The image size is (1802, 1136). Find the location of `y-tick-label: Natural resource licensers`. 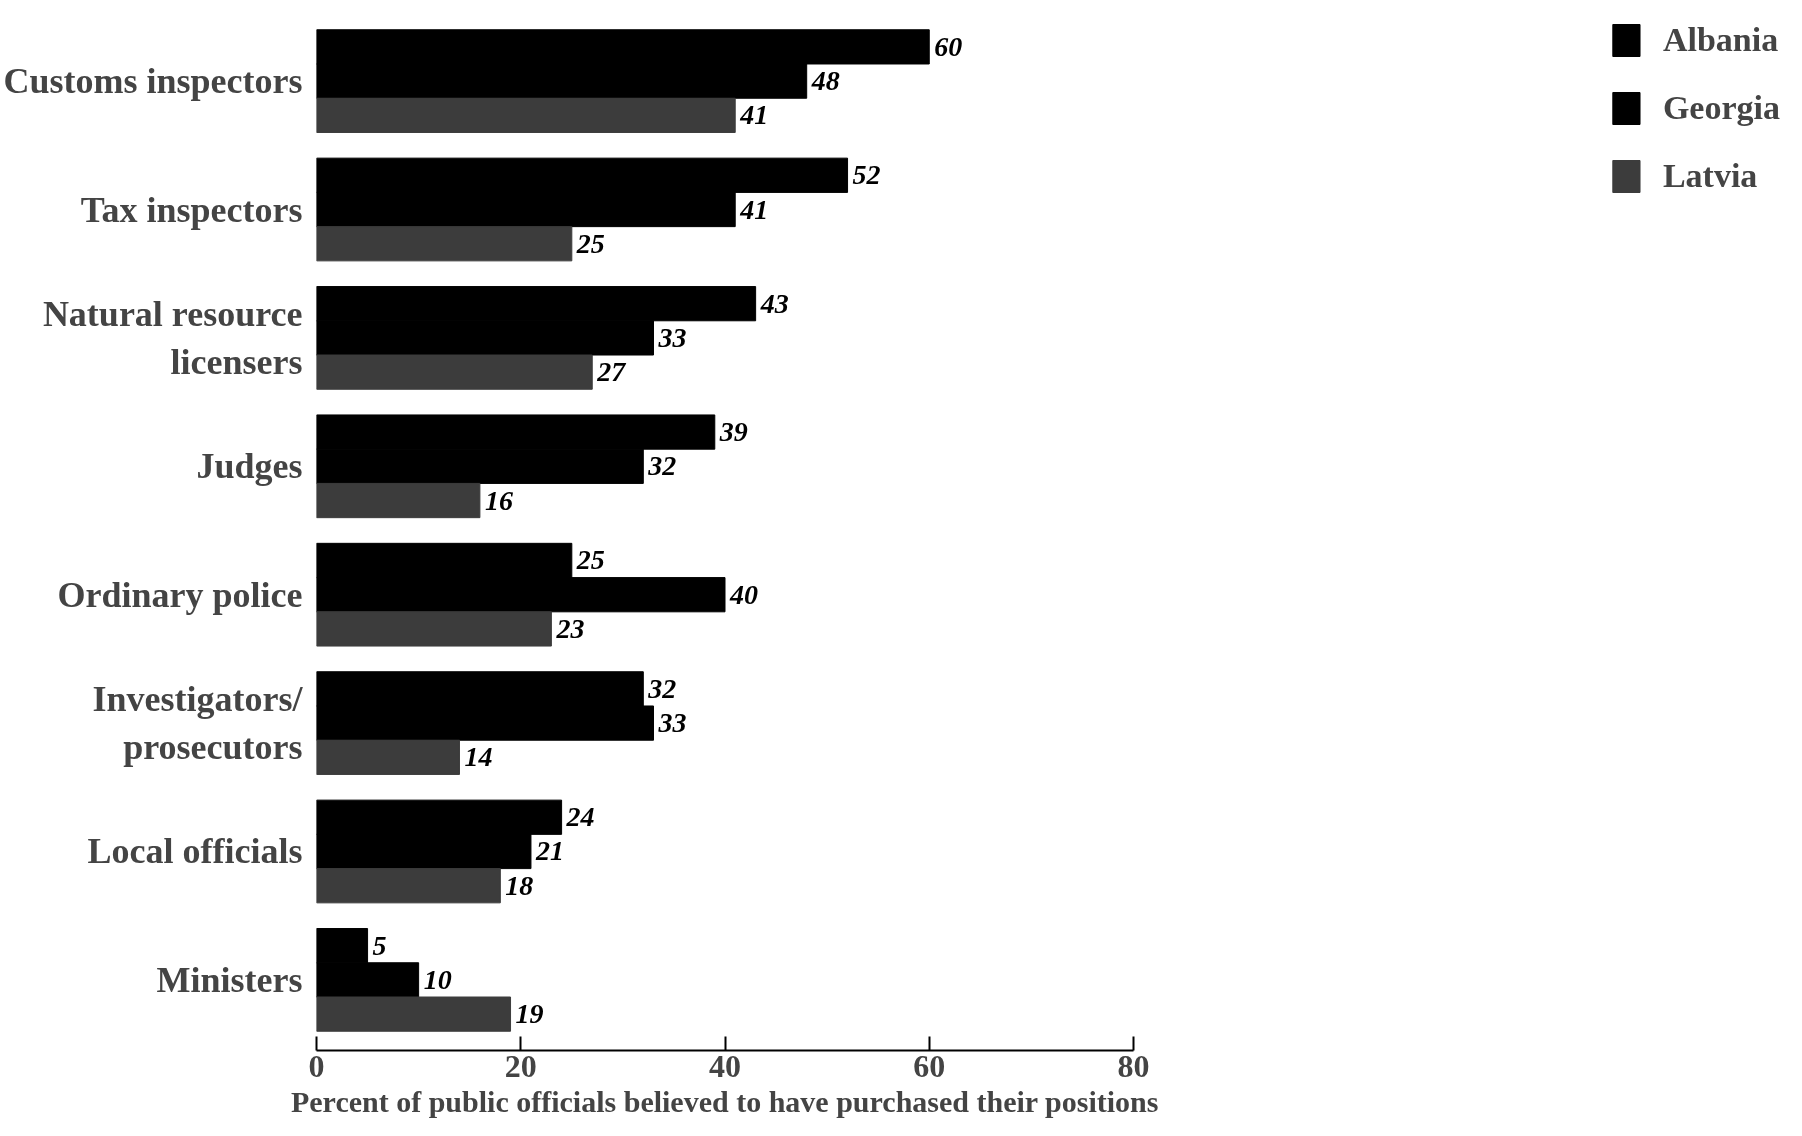

y-tick-label: Natural resource licensers is located at coordinates (172, 337).